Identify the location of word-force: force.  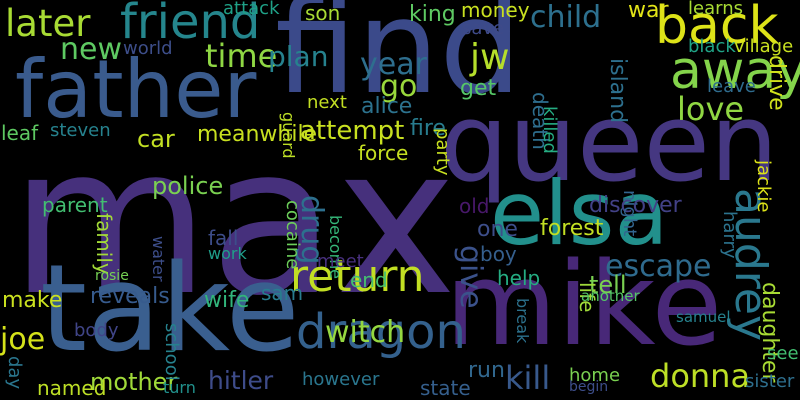
(383, 153).